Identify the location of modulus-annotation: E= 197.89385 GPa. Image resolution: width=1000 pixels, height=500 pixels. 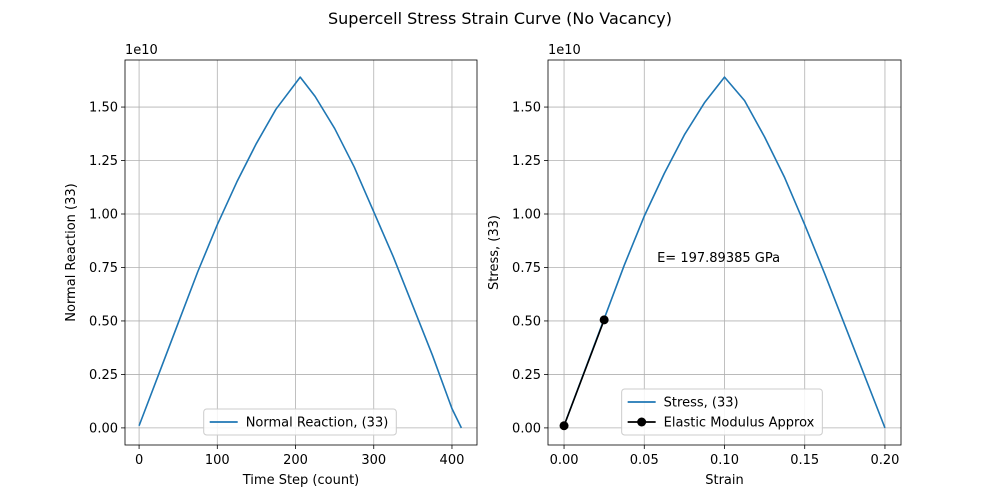
(718, 258).